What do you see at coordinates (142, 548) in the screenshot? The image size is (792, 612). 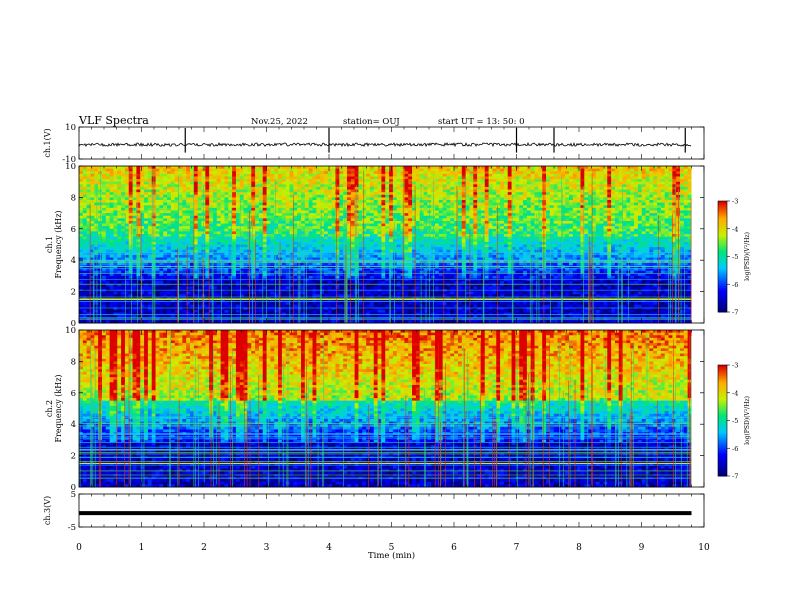 I see `x-tick-label: 1` at bounding box center [142, 548].